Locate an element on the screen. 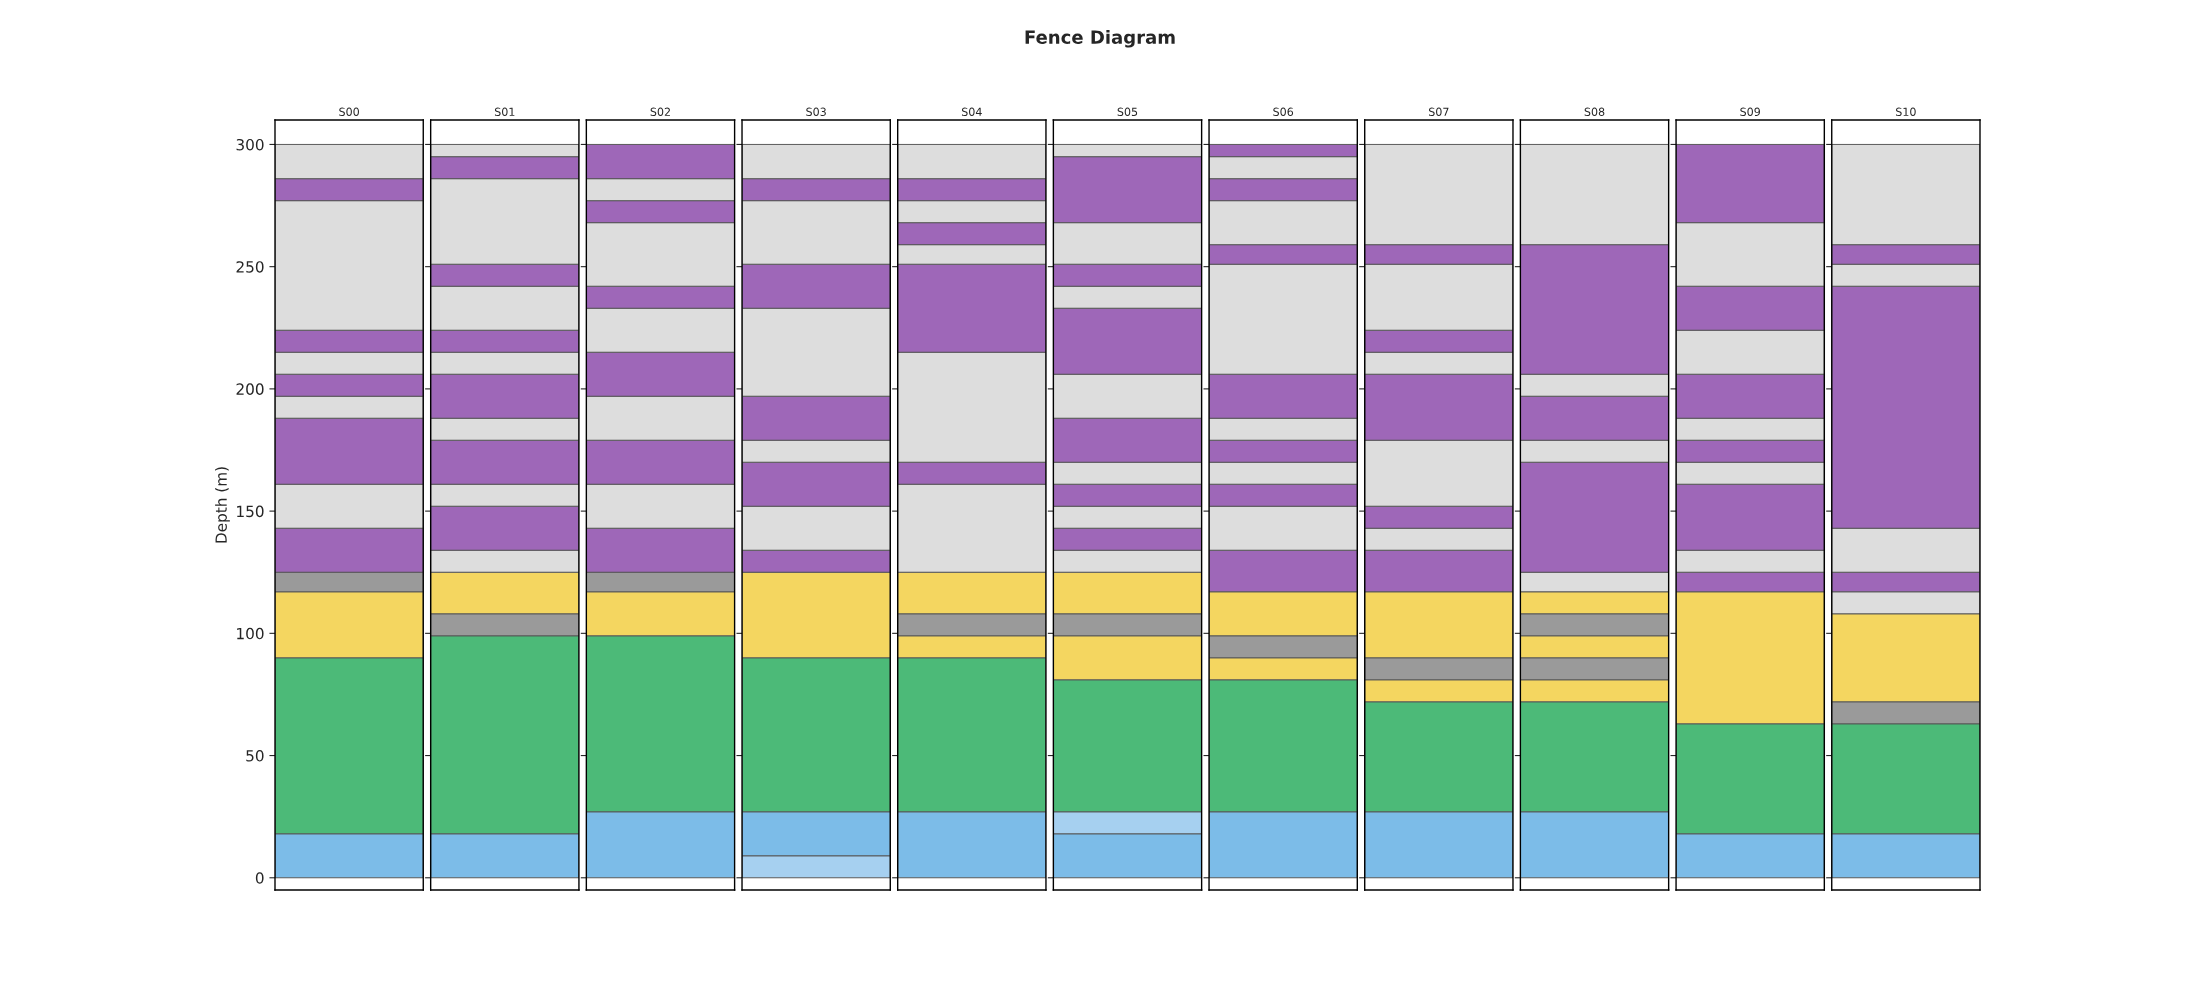  chart-title: Fence Diagram is located at coordinates (1100, 39).